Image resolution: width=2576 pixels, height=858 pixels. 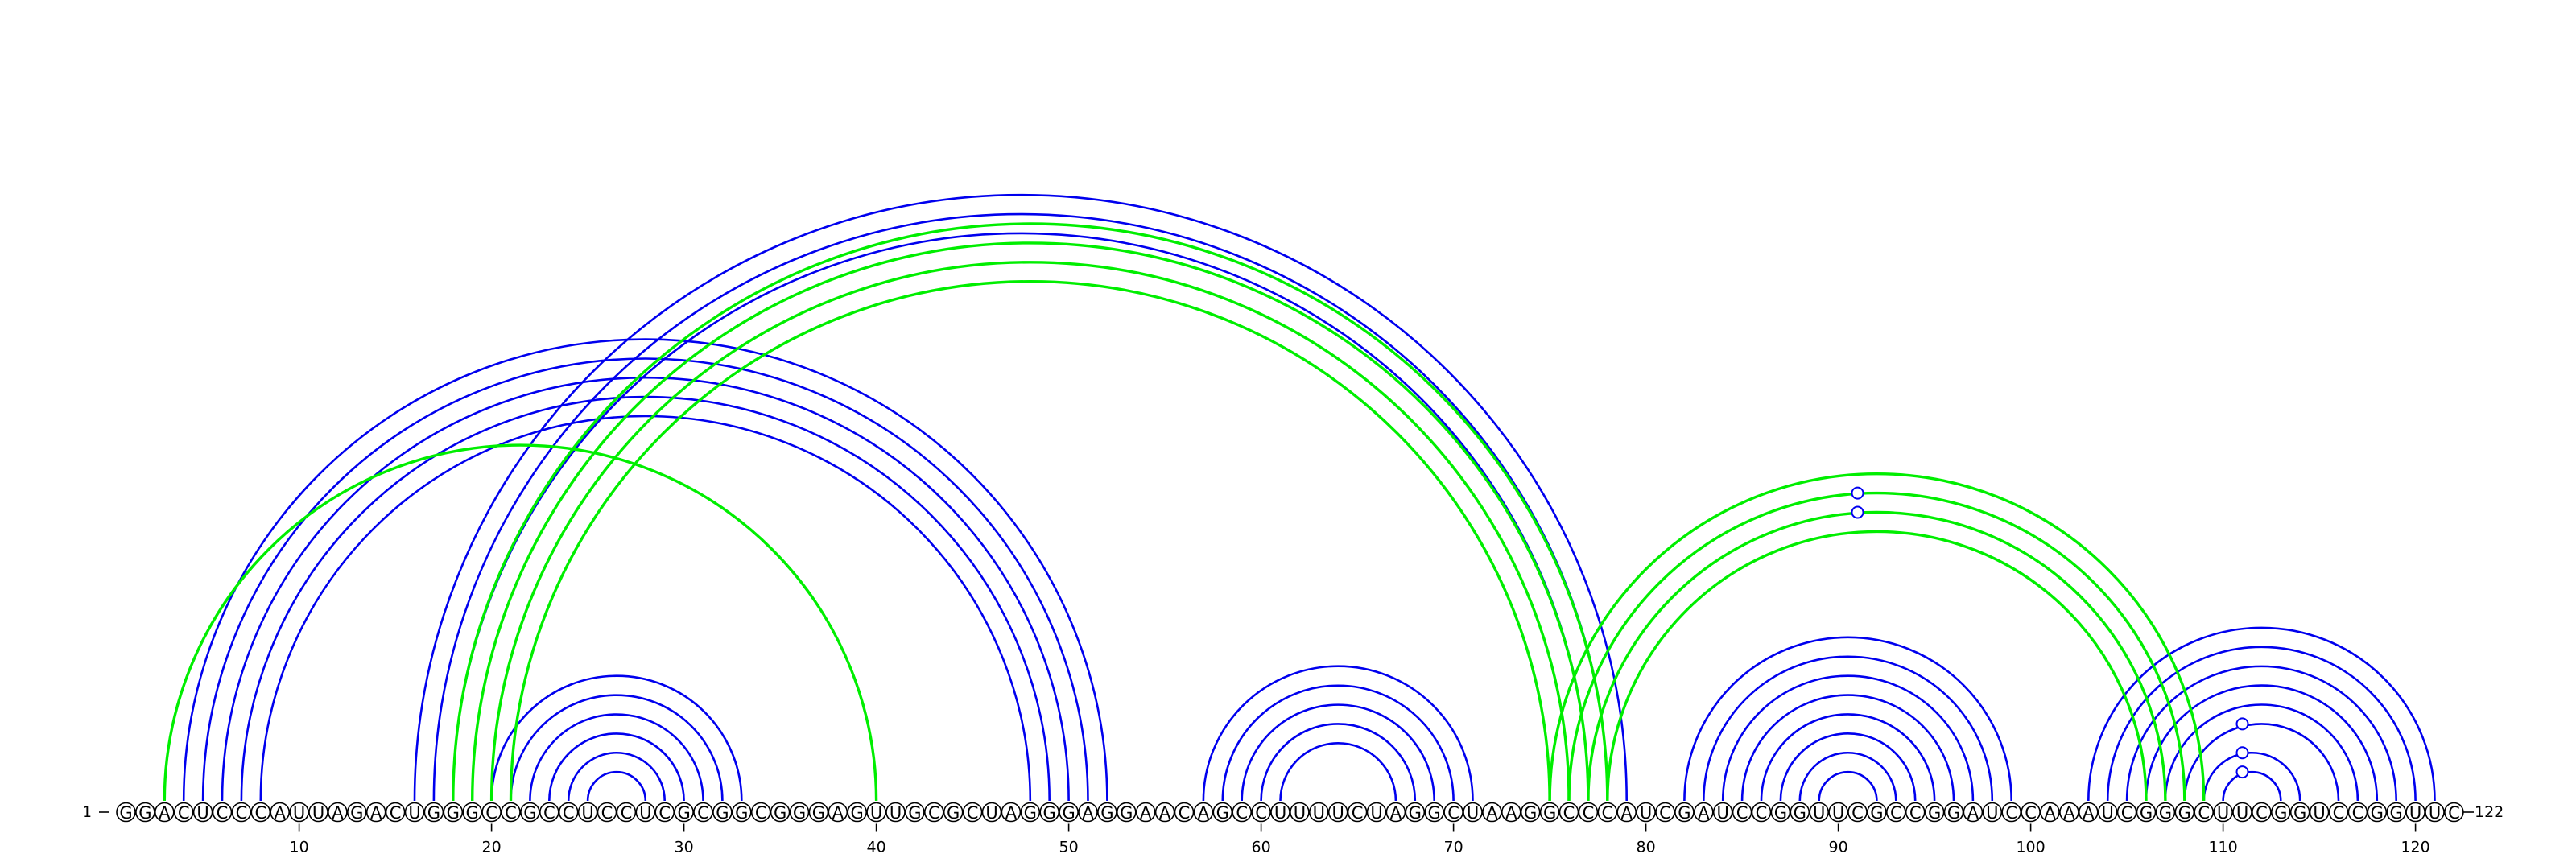 What do you see at coordinates (1358, 813) in the screenshot?
I see `nucleotide-letter-65: C` at bounding box center [1358, 813].